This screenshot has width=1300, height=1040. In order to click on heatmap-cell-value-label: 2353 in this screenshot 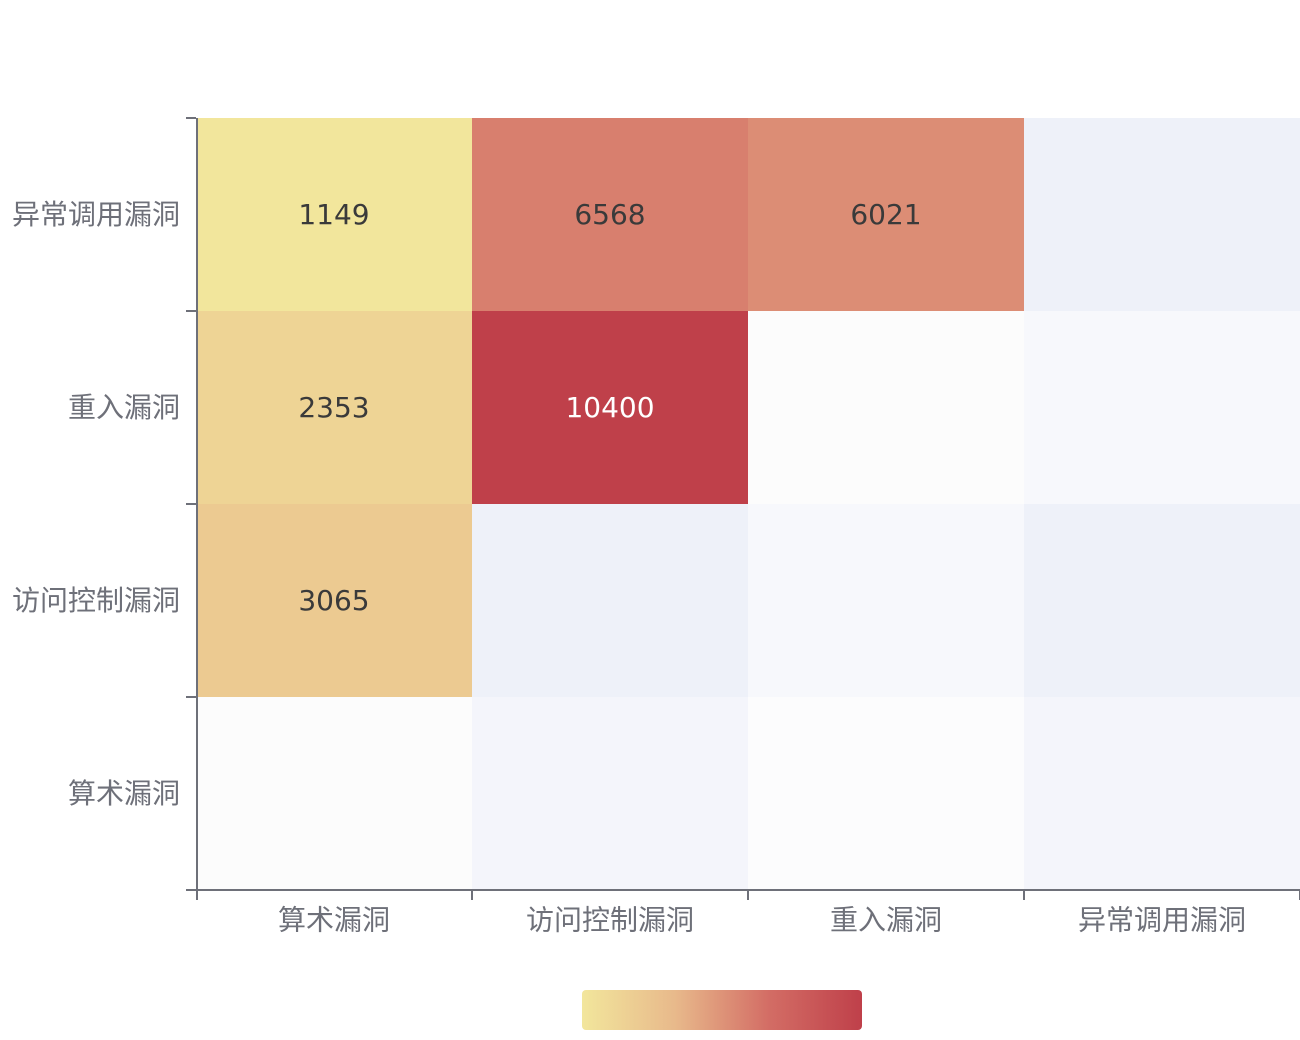, I will do `click(333, 407)`.